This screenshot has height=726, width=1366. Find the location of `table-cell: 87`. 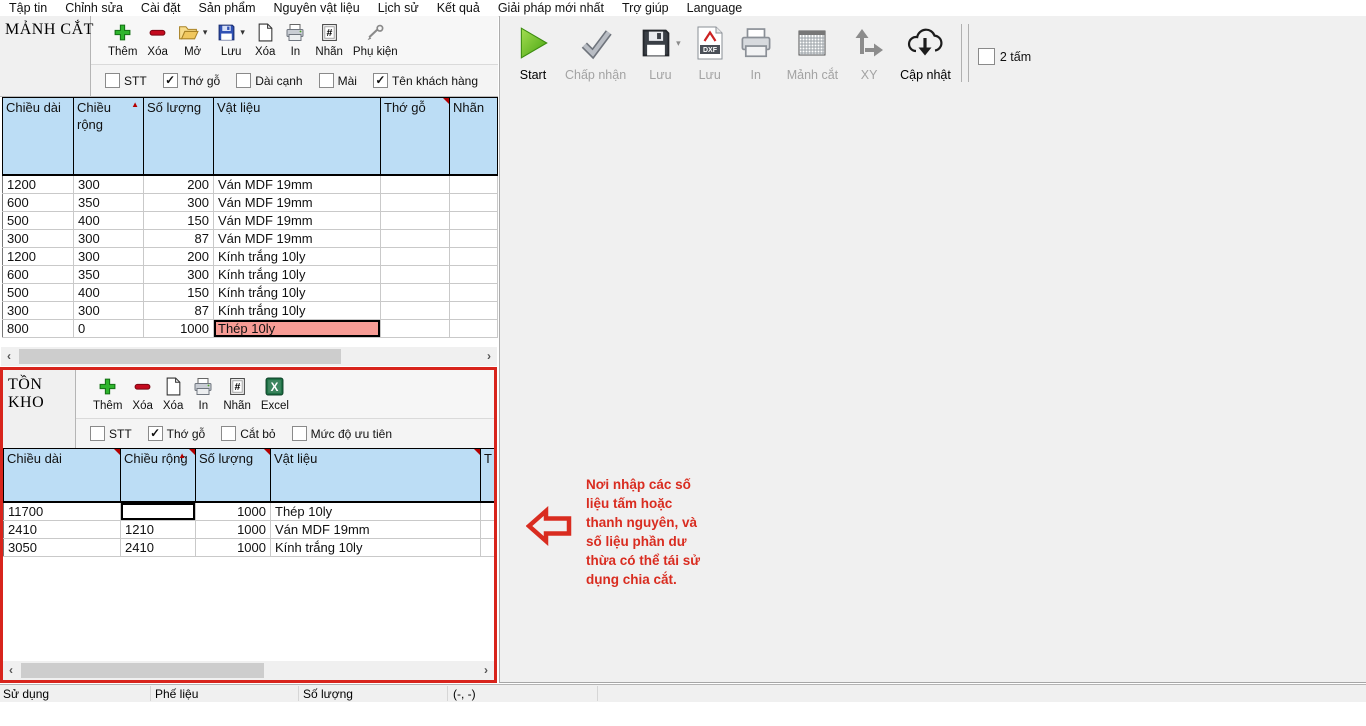

table-cell: 87 is located at coordinates (178, 238).